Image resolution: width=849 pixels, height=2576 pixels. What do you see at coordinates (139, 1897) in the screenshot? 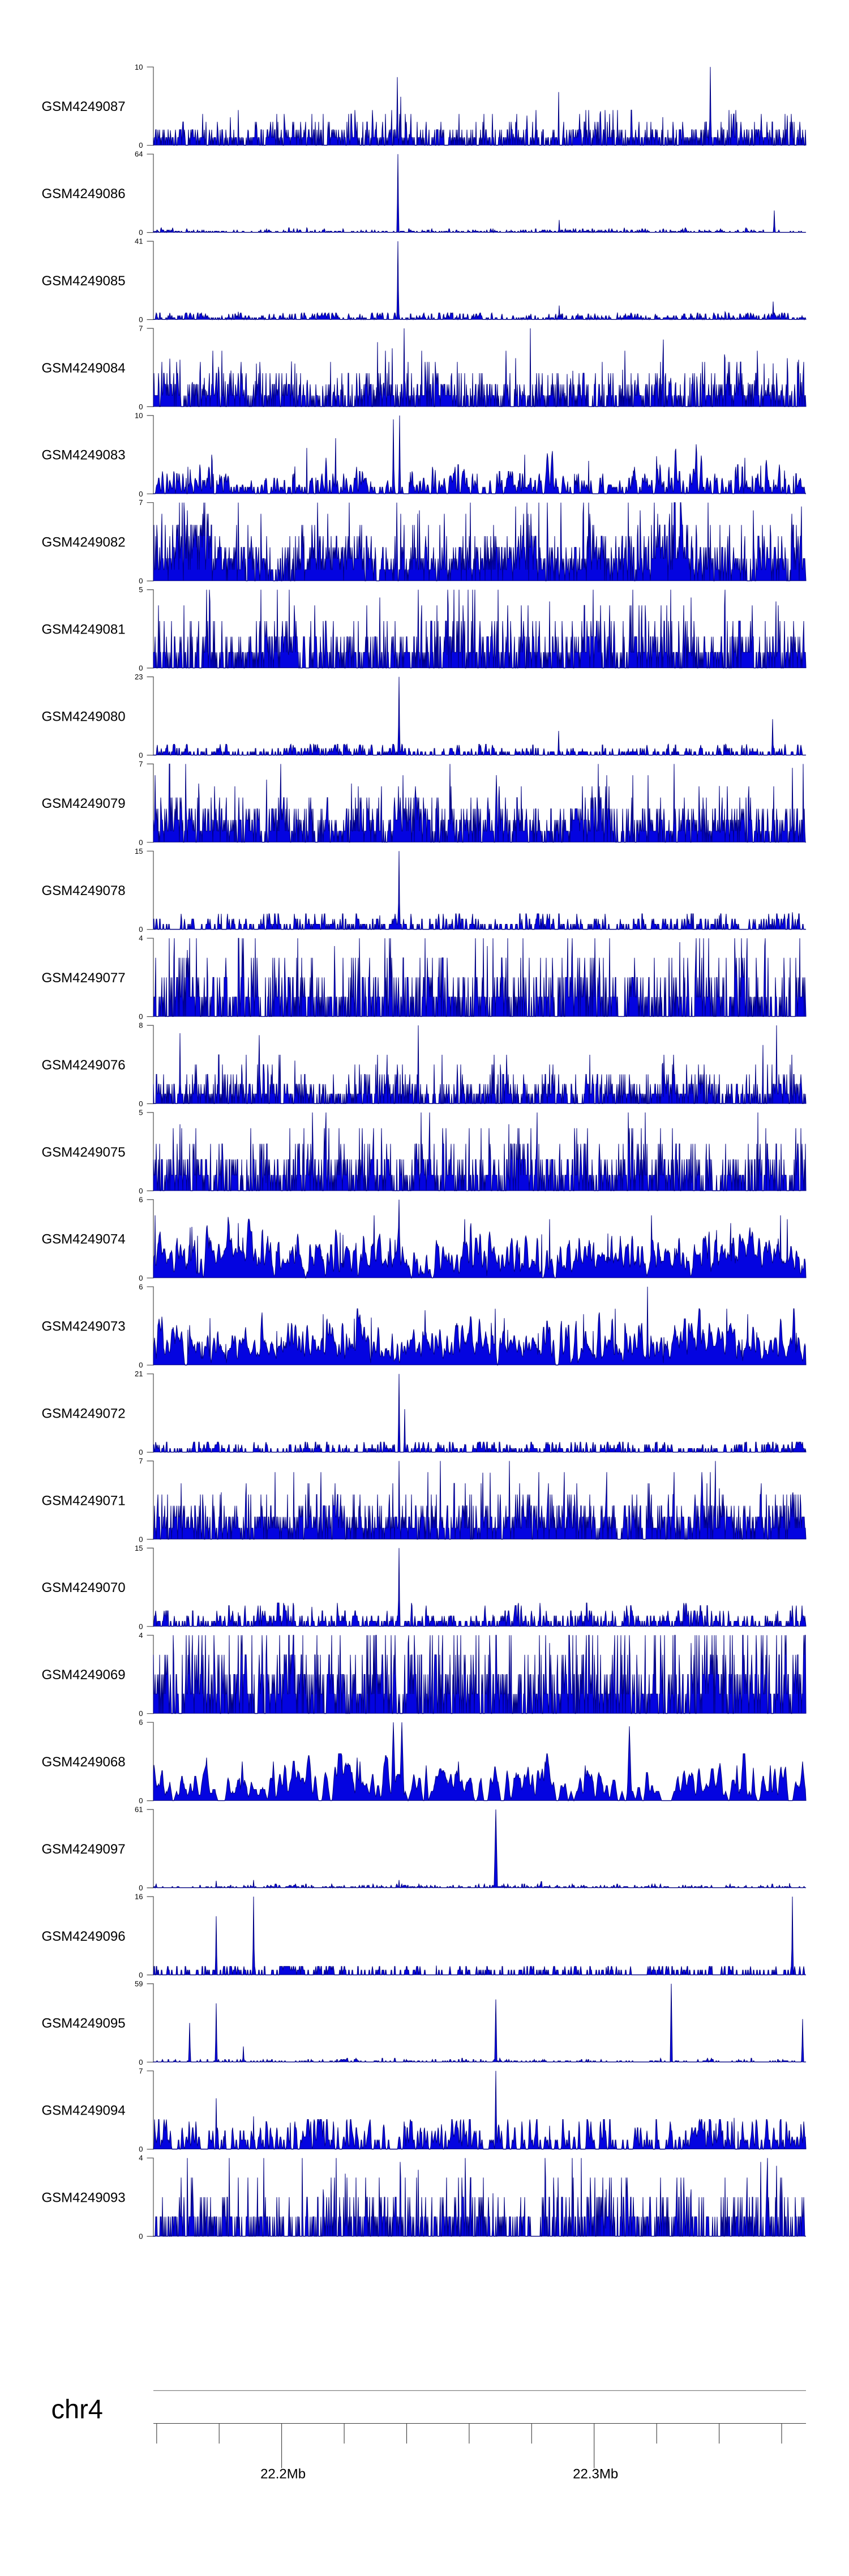
I see `svg-text: 16` at bounding box center [139, 1897].